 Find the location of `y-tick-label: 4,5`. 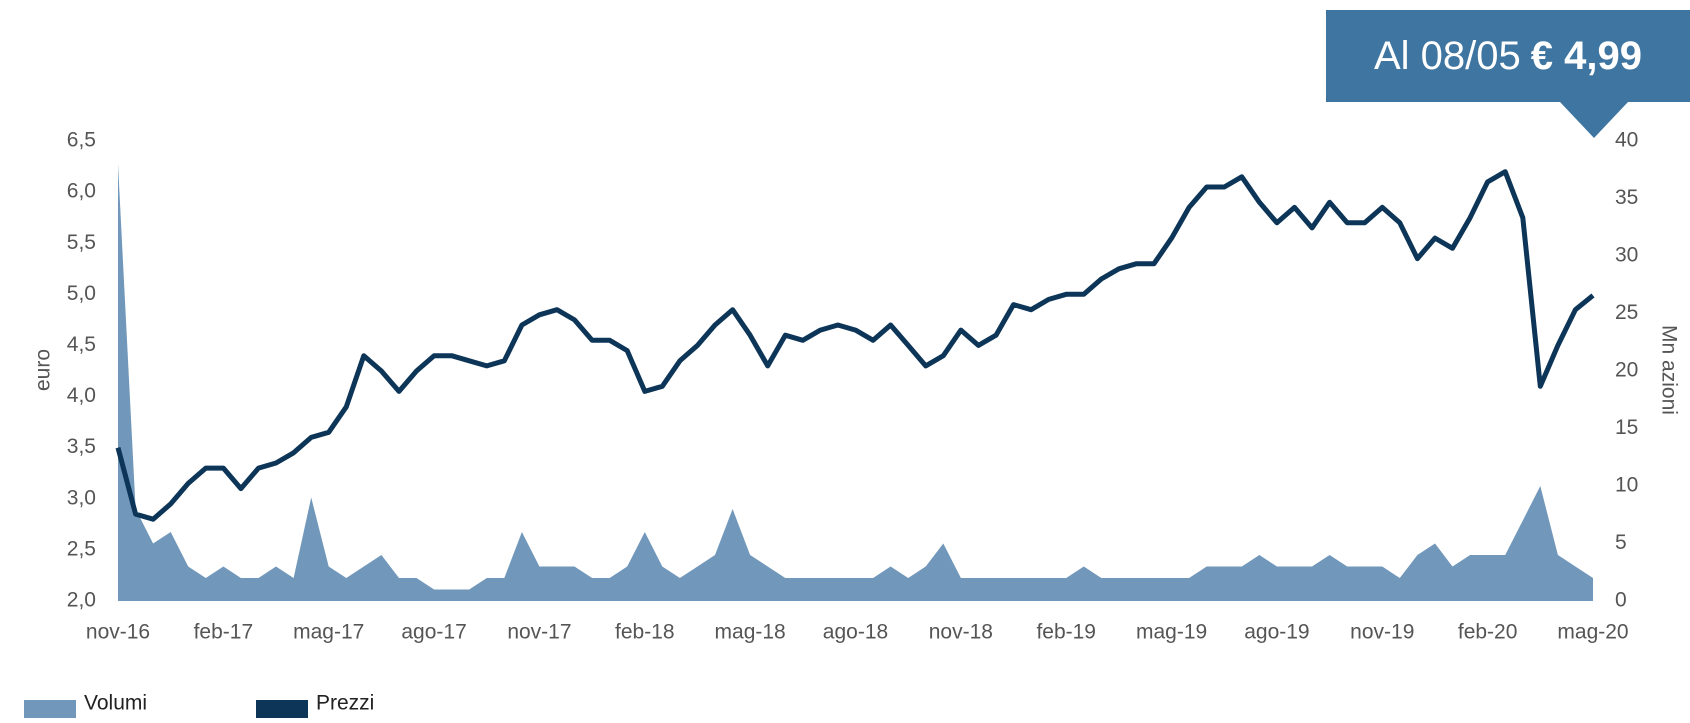

y-tick-label: 4,5 is located at coordinates (81, 344).